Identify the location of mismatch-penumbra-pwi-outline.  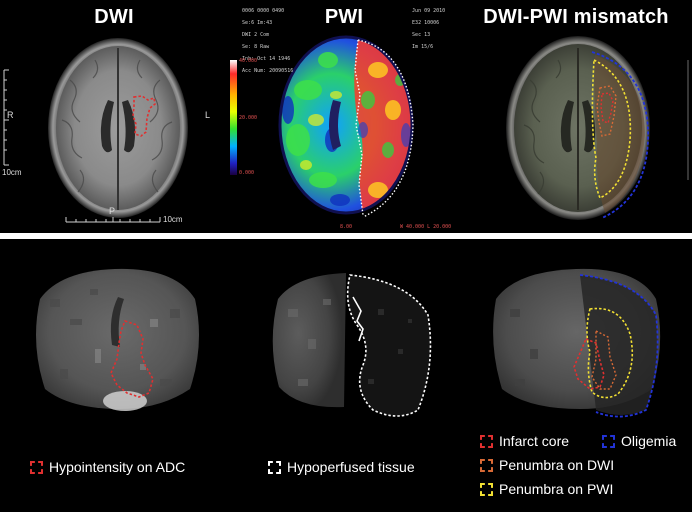
(611, 129).